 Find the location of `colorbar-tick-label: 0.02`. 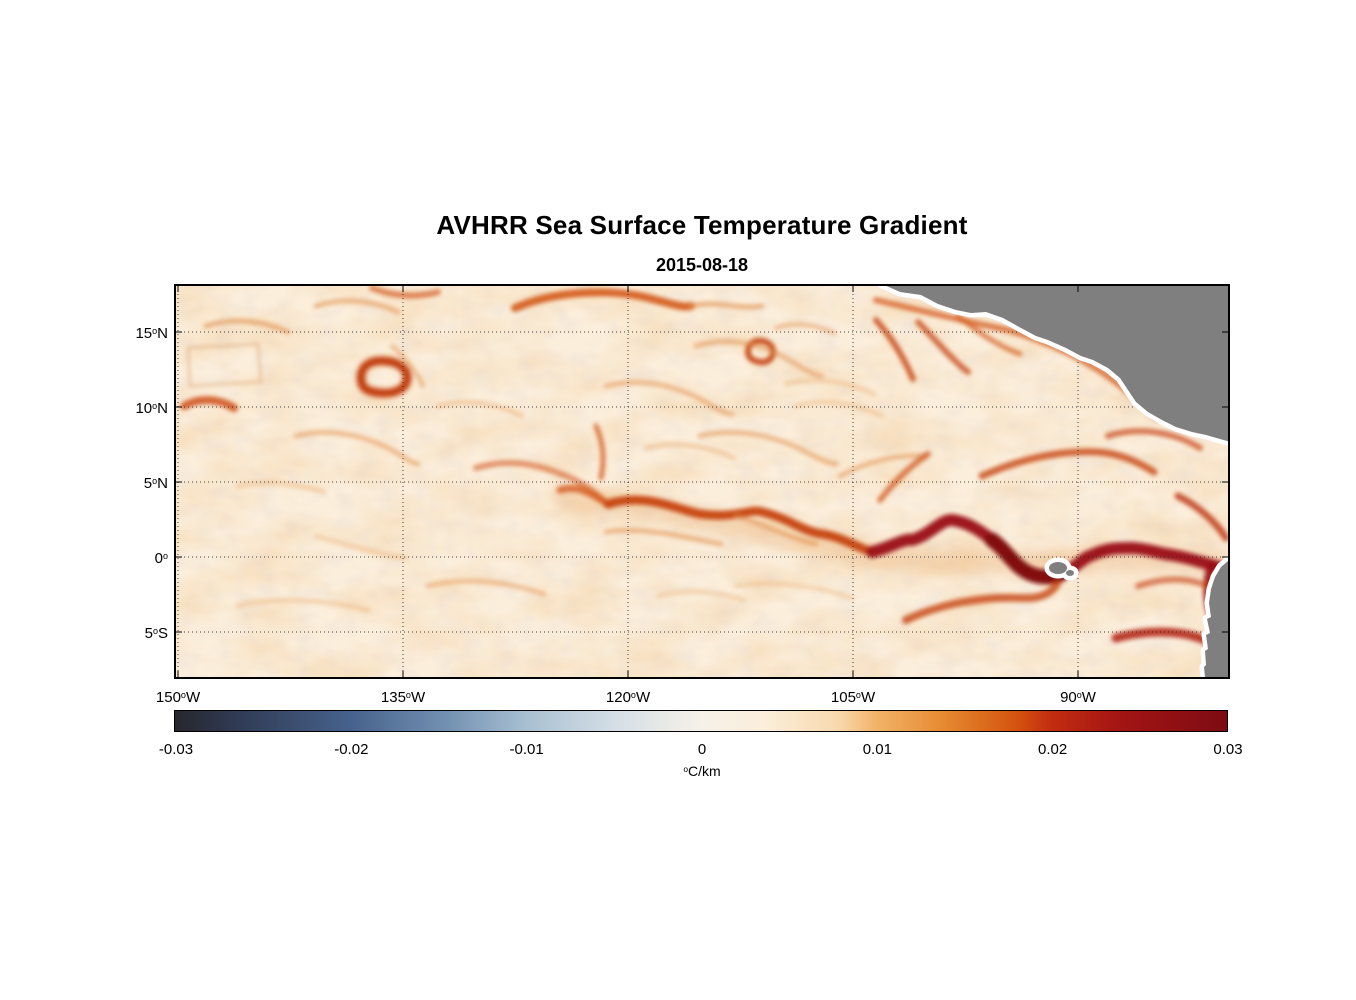

colorbar-tick-label: 0.02 is located at coordinates (1053, 749).